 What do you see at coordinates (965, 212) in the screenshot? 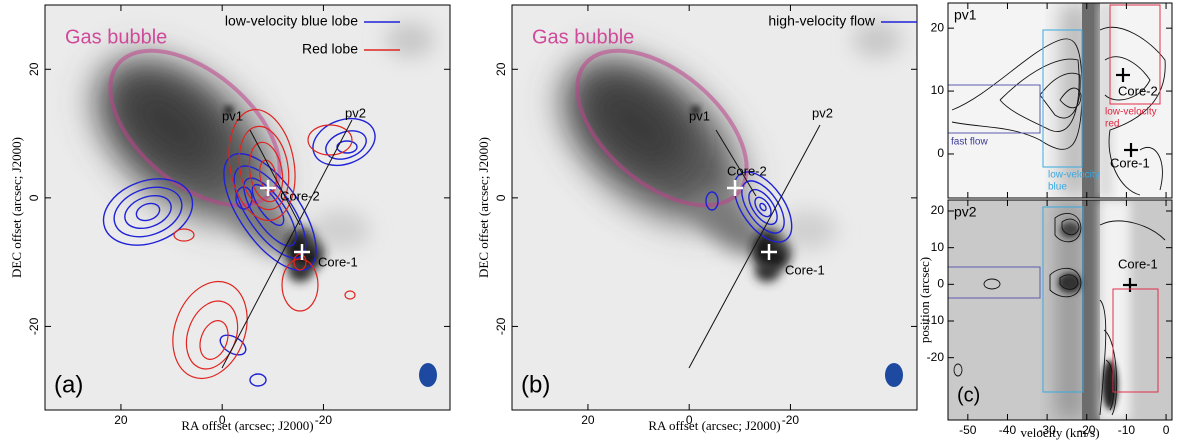
I see `panel-title: pv2` at bounding box center [965, 212].